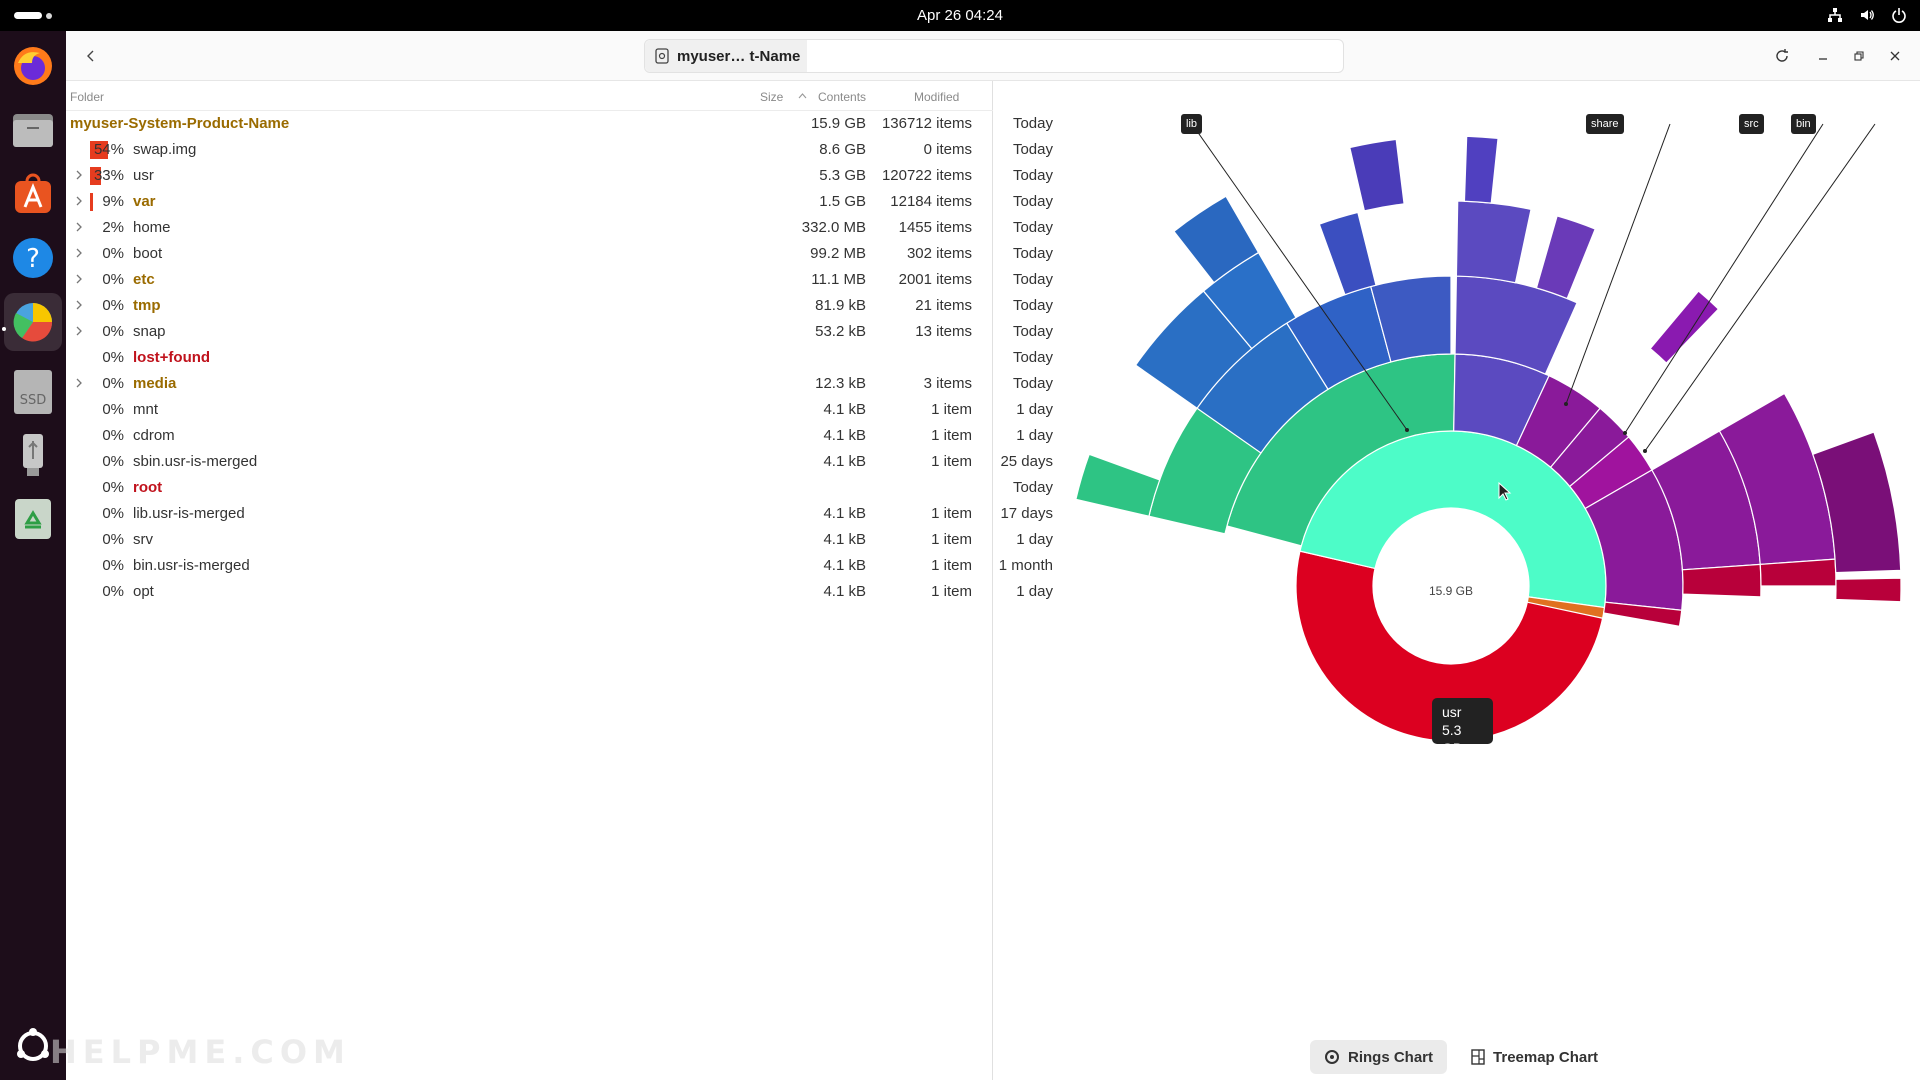  I want to click on files-icon, so click(33, 130).